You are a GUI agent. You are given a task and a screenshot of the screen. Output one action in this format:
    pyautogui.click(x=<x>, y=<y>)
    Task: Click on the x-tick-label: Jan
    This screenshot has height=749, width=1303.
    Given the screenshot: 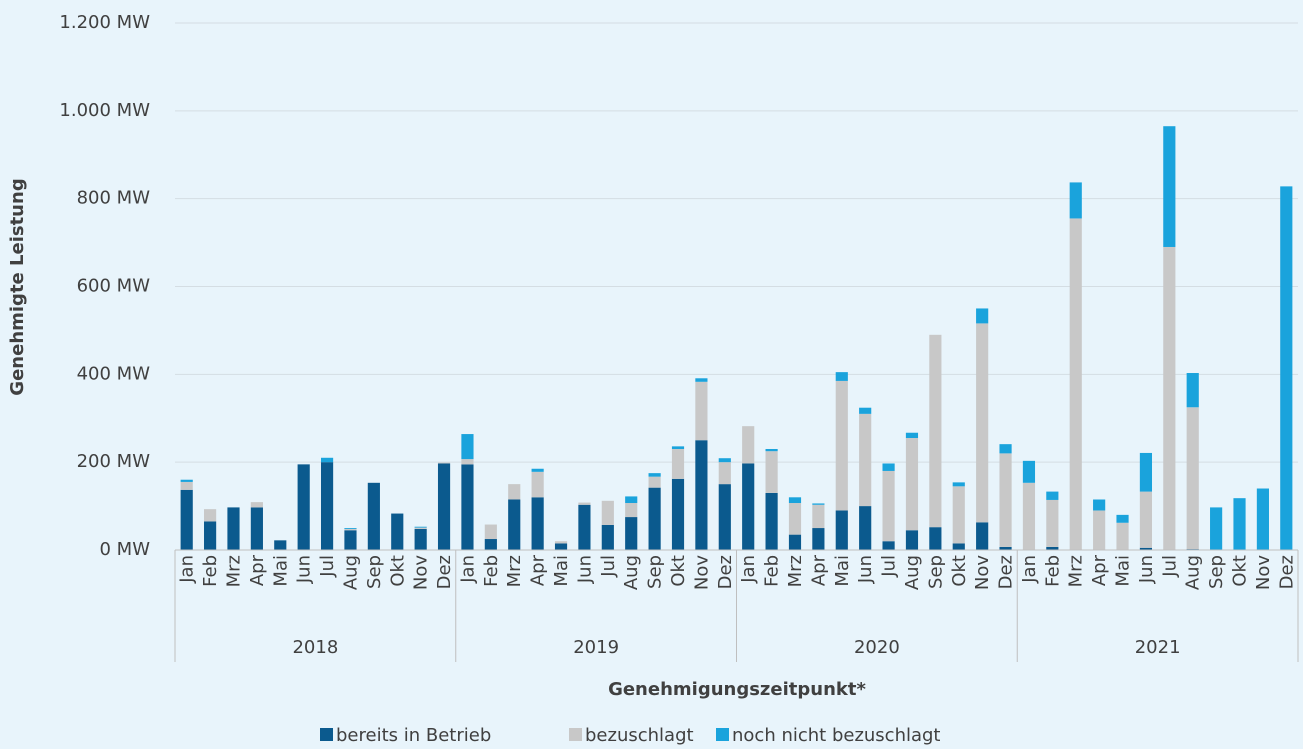 What is the action you would take?
    pyautogui.click(x=748, y=569)
    